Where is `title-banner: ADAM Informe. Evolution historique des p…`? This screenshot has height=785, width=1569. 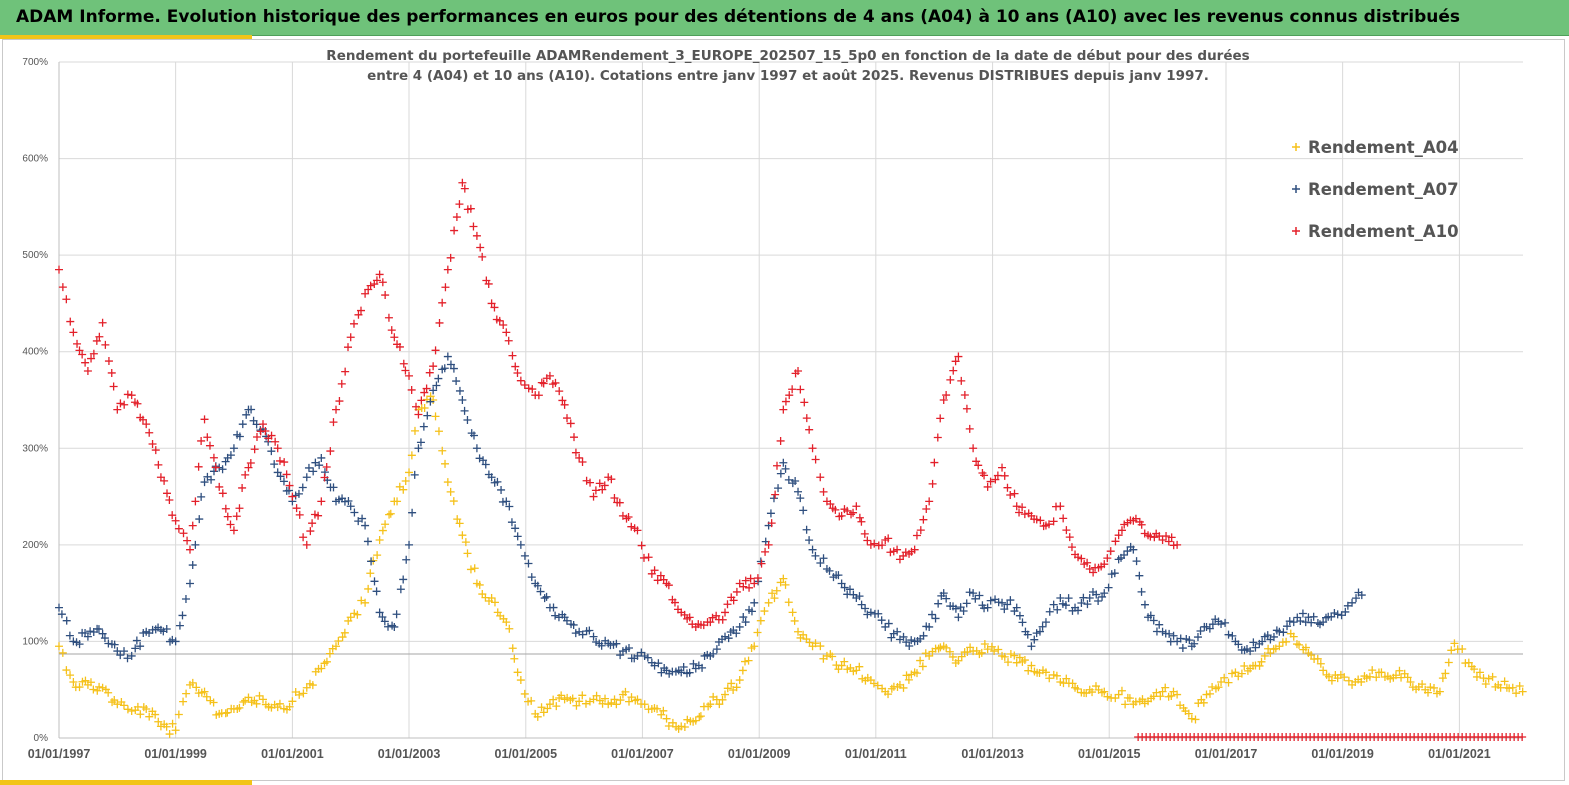
title-banner: ADAM Informe. Evolution historique des p… is located at coordinates (784, 18).